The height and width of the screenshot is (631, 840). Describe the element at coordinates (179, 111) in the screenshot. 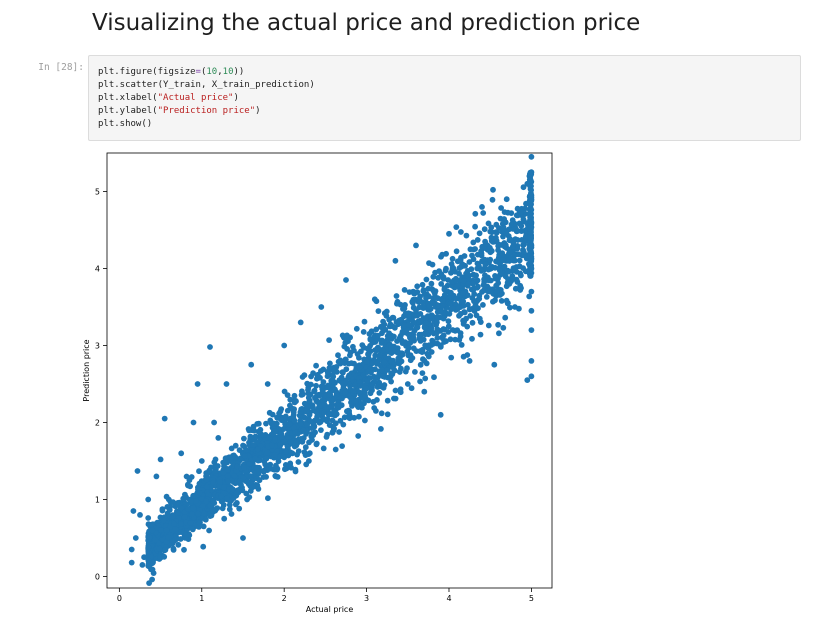

I see `code-line-4: plt.ylabel("Prediction price")` at that location.